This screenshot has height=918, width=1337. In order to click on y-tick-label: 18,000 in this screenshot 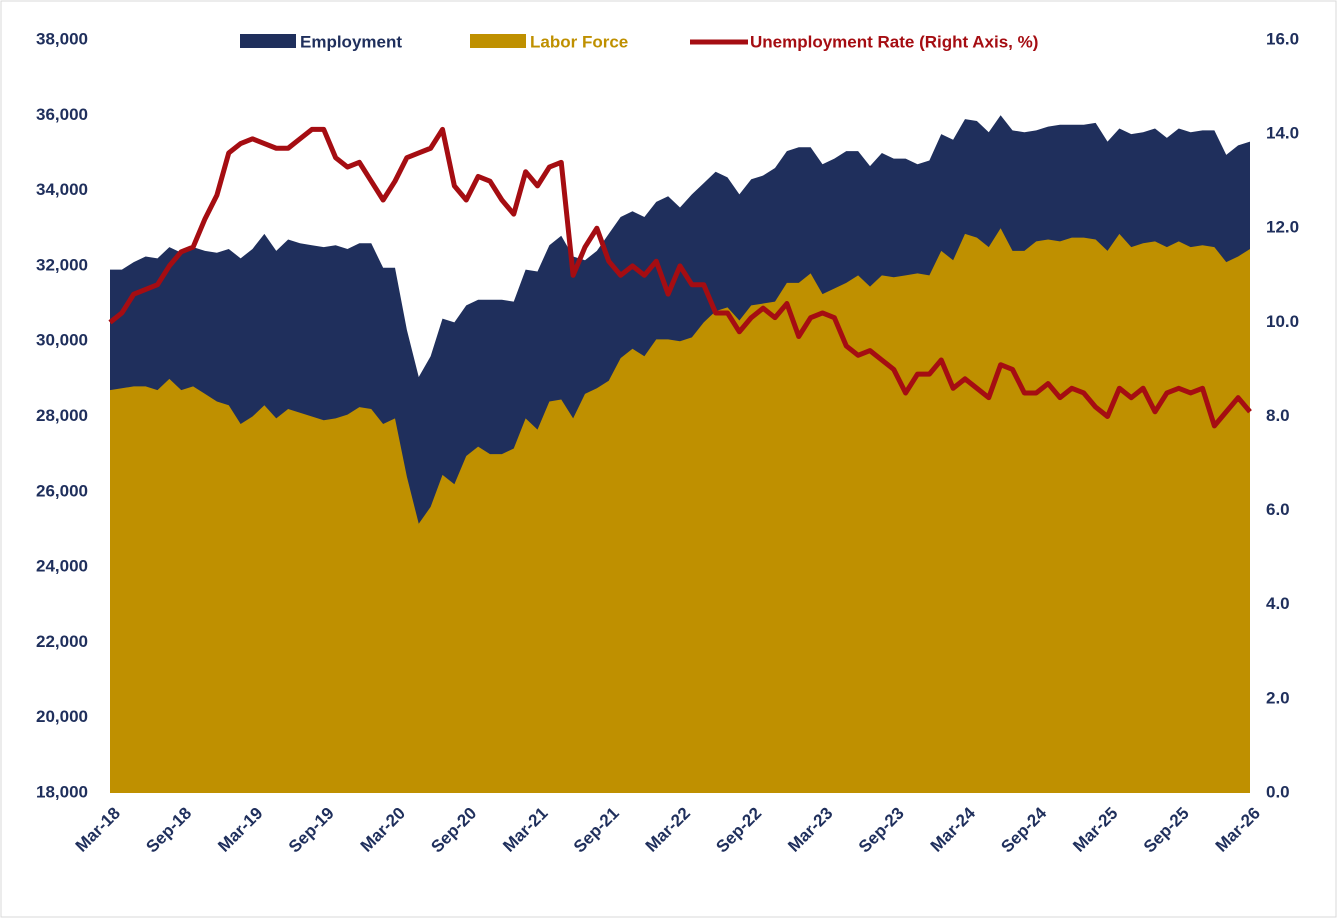, I will do `click(62, 791)`.